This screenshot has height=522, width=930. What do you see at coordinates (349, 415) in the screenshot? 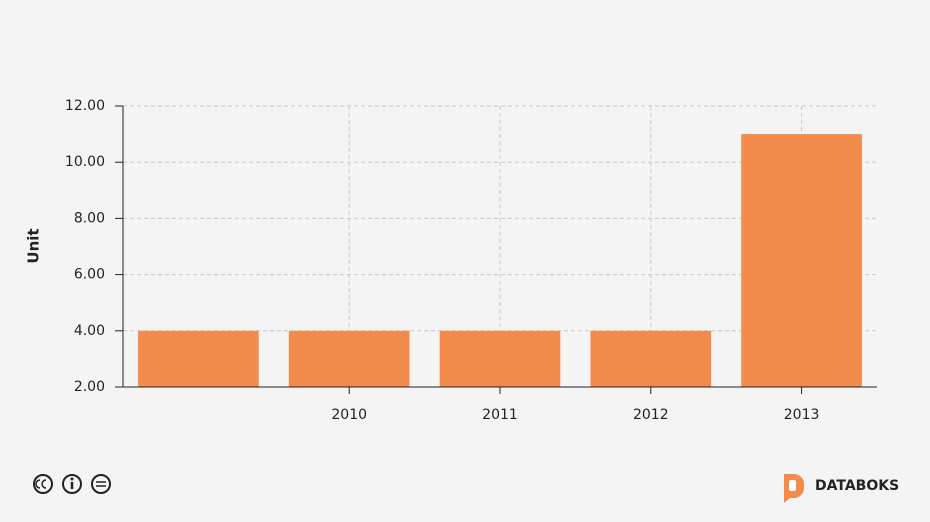
I see `x-tick-label: 2010` at bounding box center [349, 415].